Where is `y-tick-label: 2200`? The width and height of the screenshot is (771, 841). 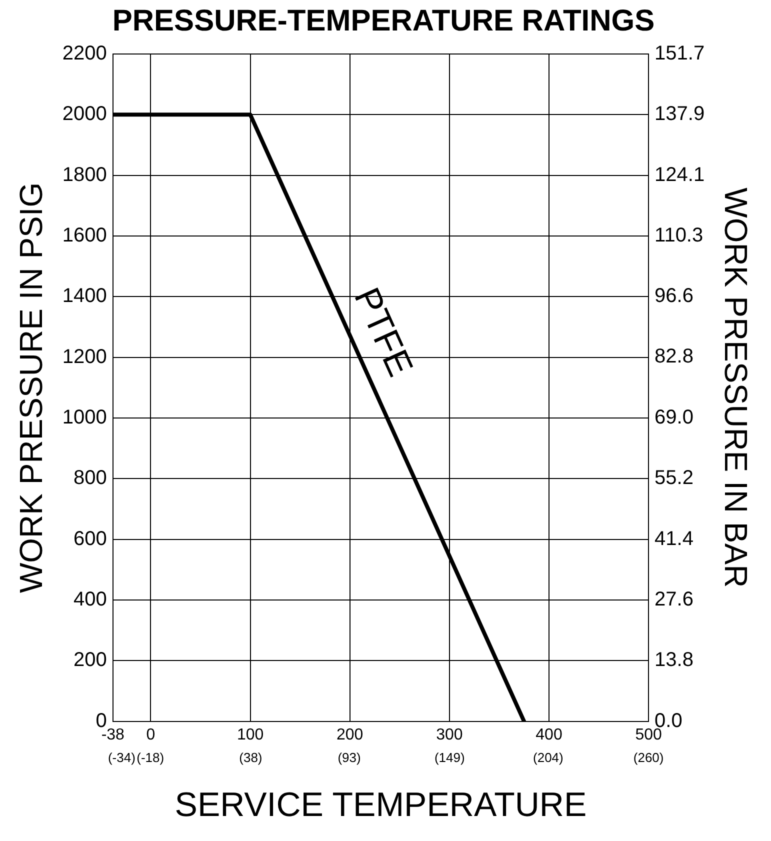 y-tick-label: 2200 is located at coordinates (84, 53).